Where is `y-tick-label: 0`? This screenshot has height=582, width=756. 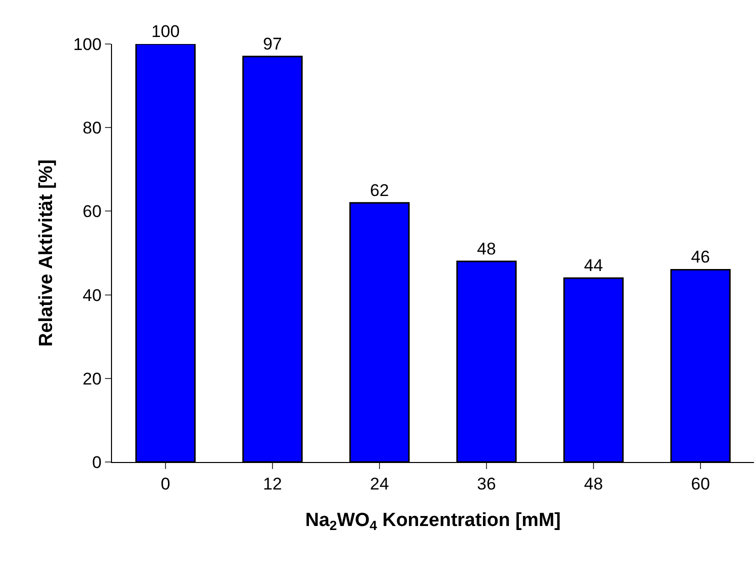
y-tick-label: 0 is located at coordinates (97, 462).